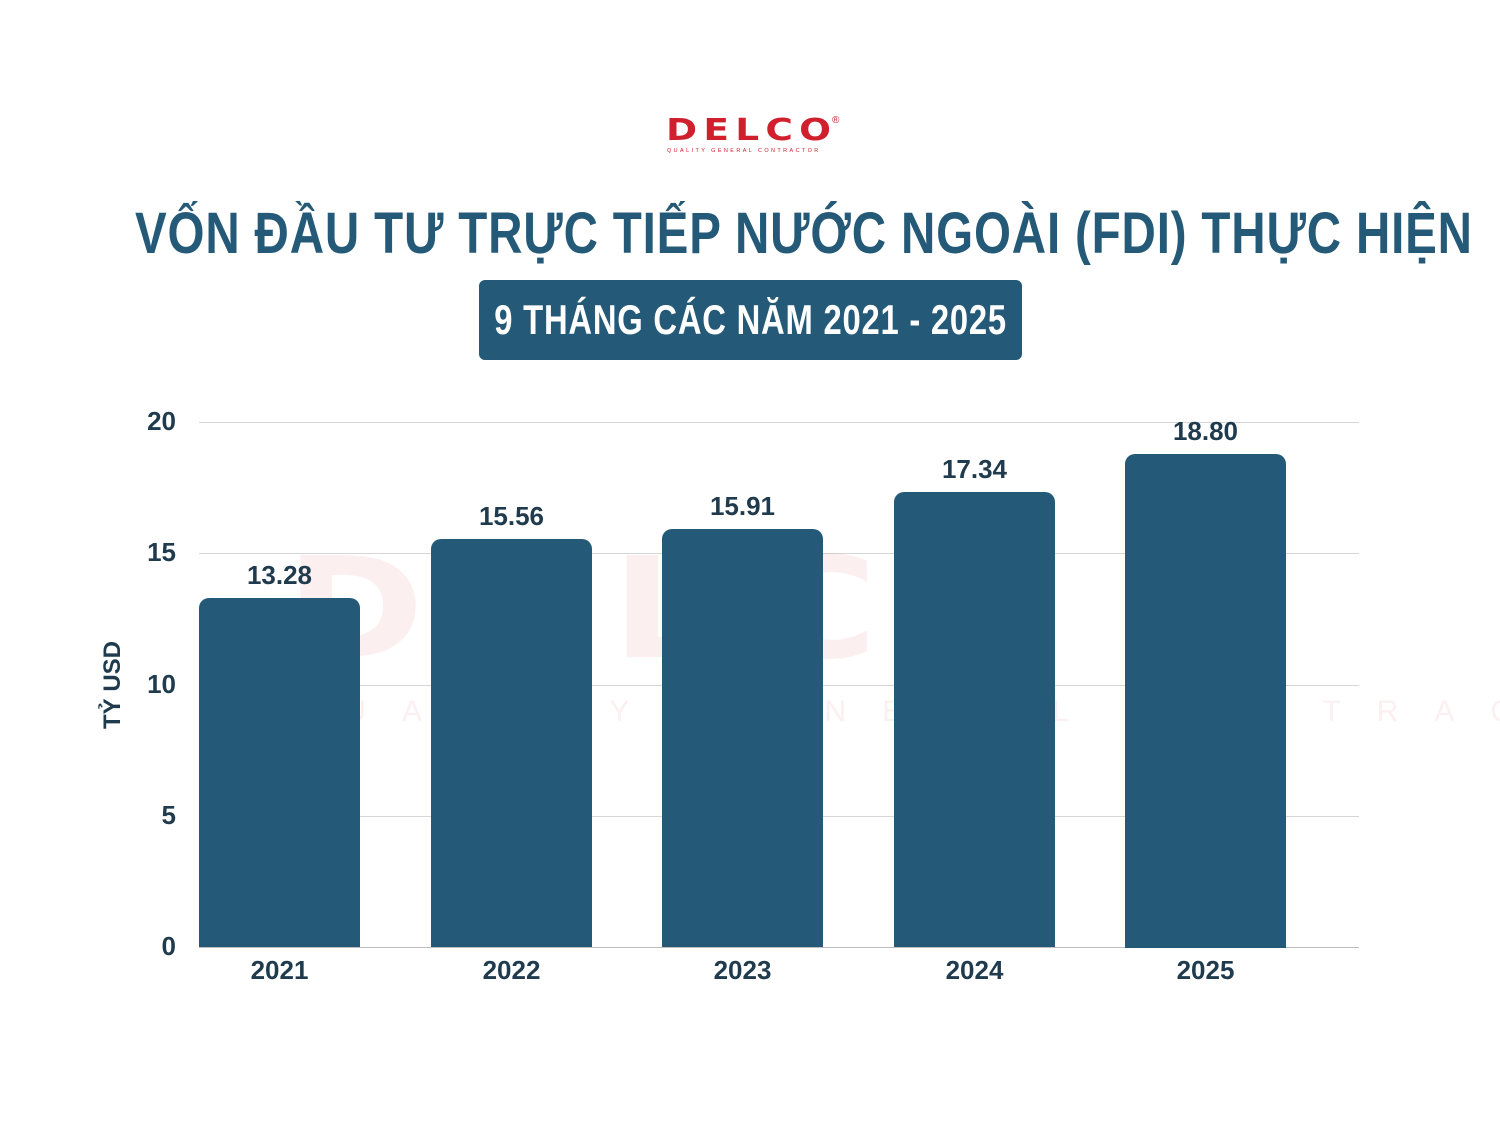 The width and height of the screenshot is (1500, 1125). I want to click on bar-value-label: 15.91, so click(742, 506).